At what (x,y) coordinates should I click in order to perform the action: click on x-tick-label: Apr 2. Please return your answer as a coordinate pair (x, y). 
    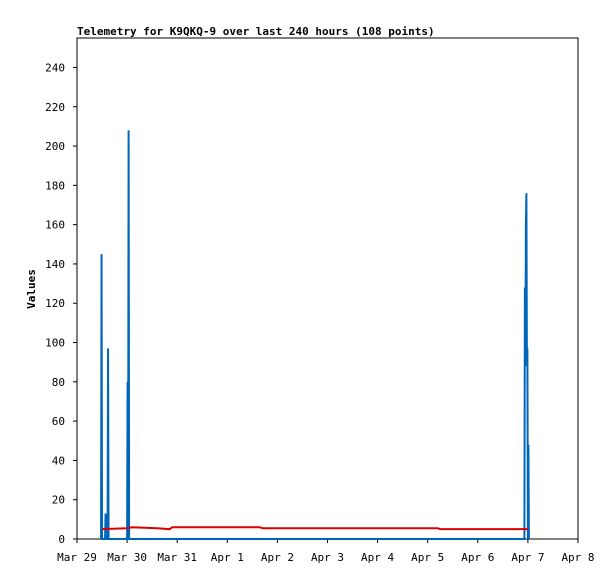
    Looking at the image, I should click on (277, 557).